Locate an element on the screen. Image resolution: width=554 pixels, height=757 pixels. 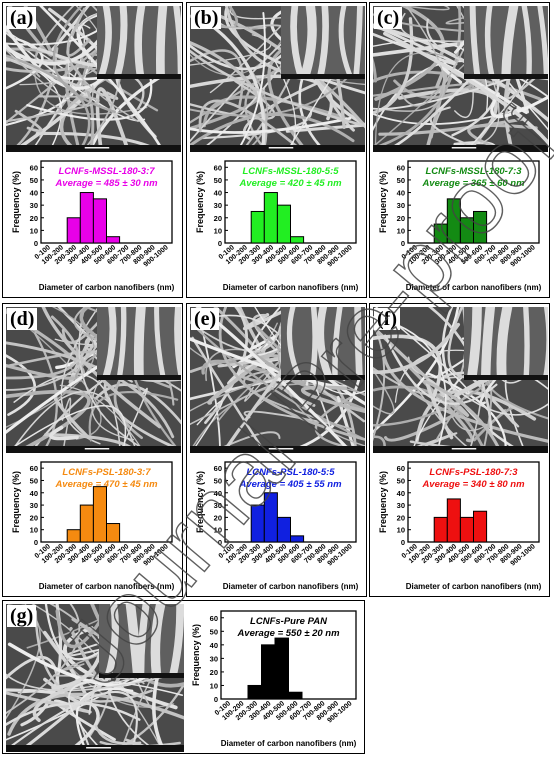
chart-subtitle: Average = 550 ± 20 nm is located at coordinates (288, 633).